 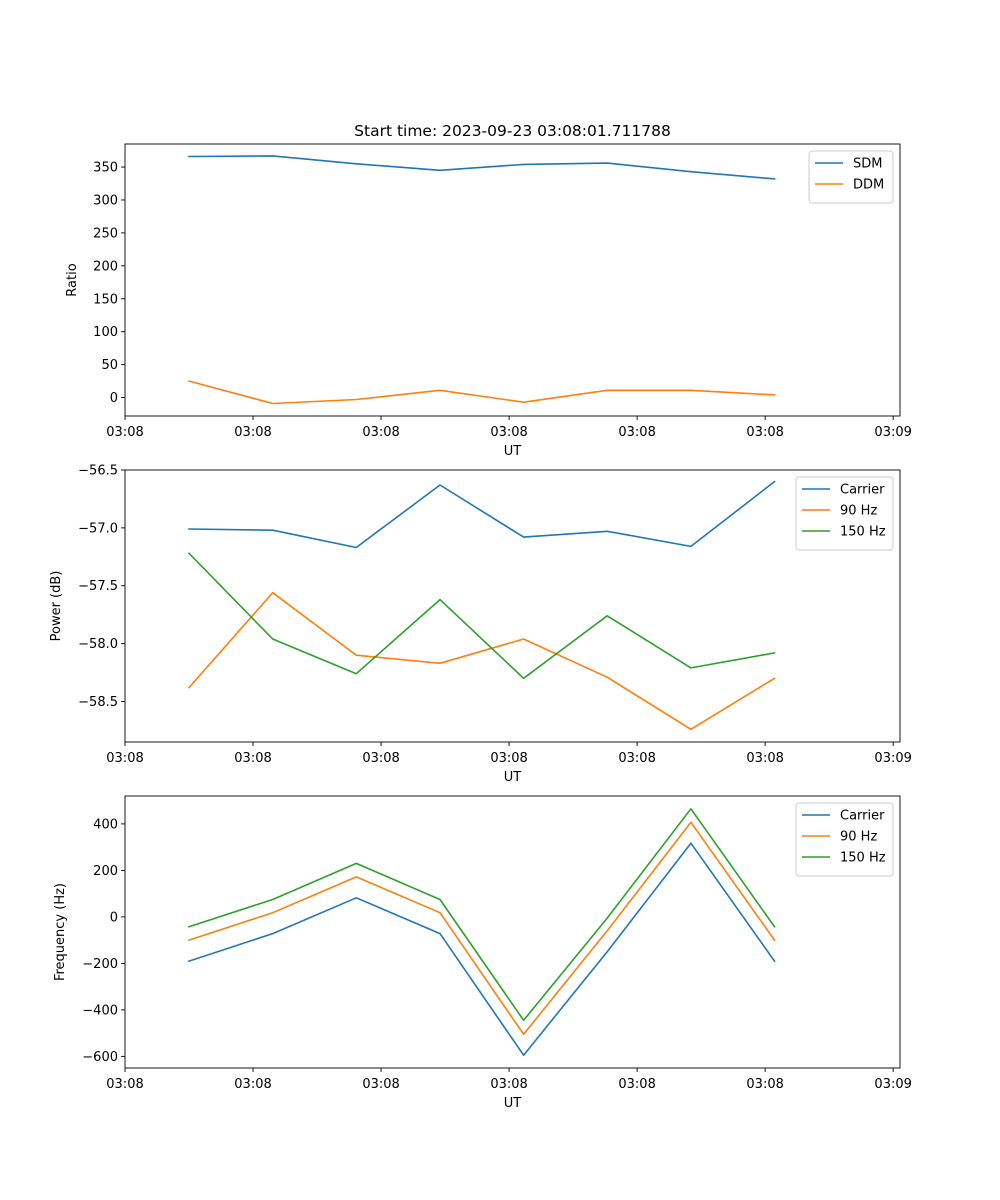 I want to click on series-line-sdm, so click(x=482, y=167).